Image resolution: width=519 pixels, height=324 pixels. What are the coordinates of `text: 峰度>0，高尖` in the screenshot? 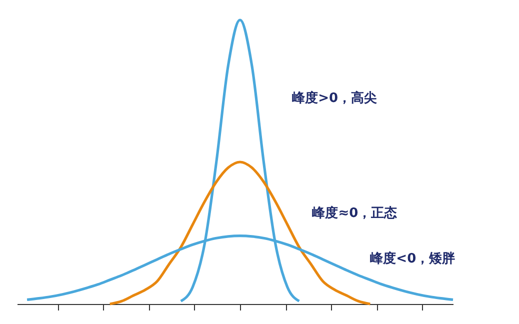 It's located at (335, 98).